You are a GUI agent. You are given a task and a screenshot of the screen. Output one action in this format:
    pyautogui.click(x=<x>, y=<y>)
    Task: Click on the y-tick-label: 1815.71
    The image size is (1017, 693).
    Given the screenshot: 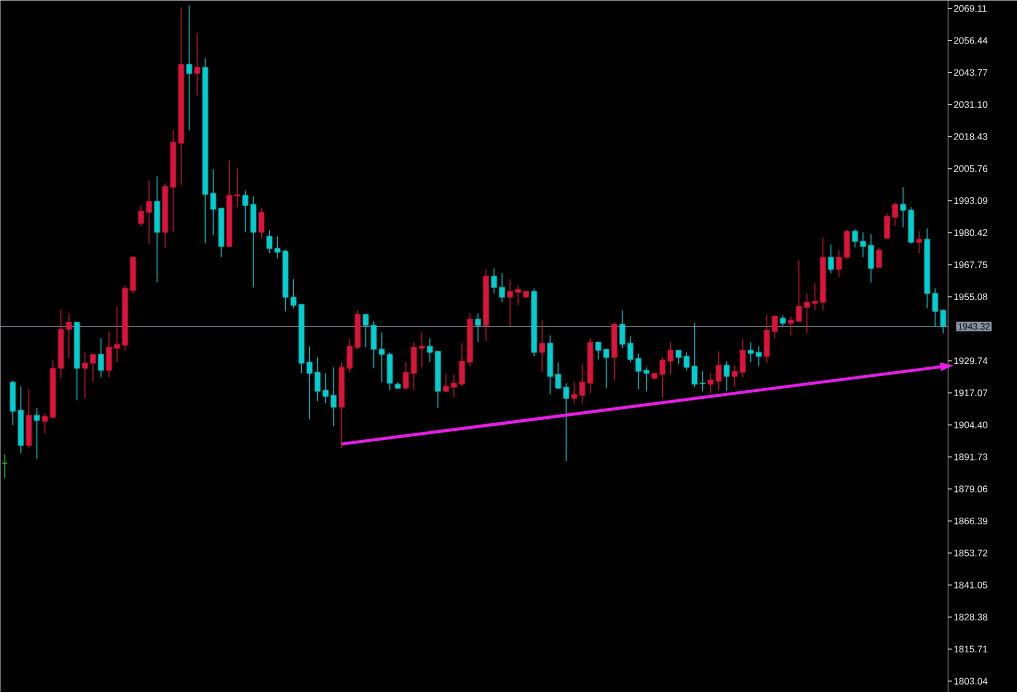 What is the action you would take?
    pyautogui.click(x=971, y=649)
    